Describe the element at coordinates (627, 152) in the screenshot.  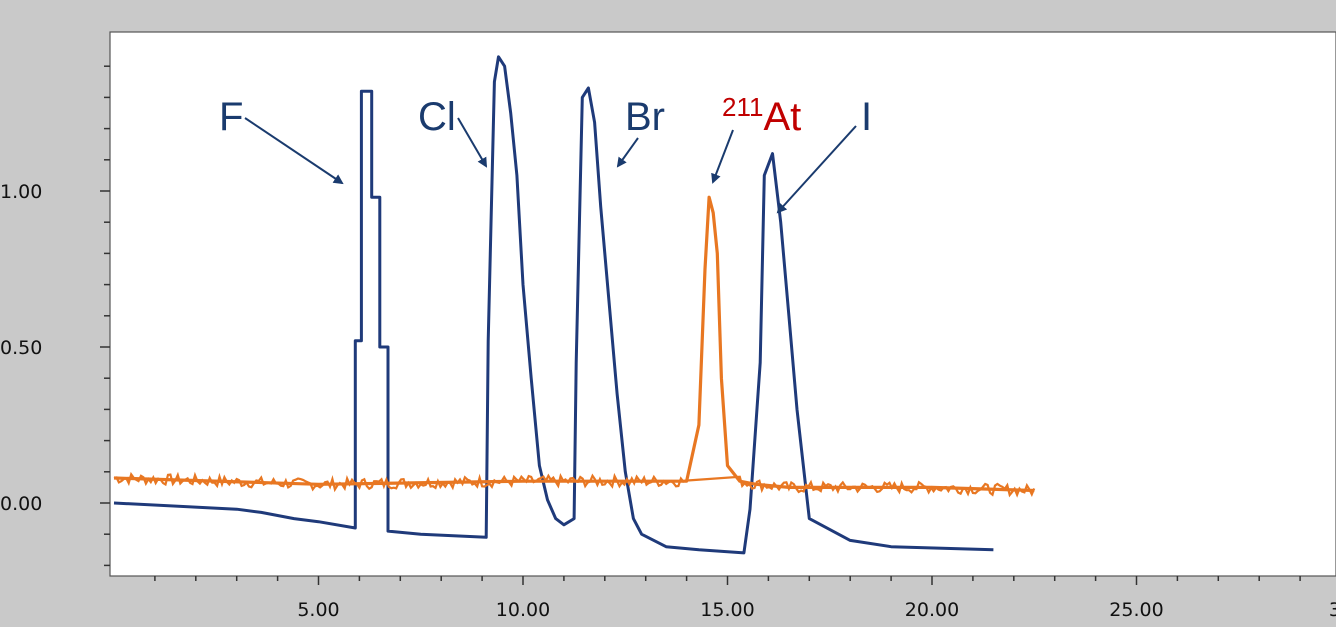
I see `arrow-br` at that location.